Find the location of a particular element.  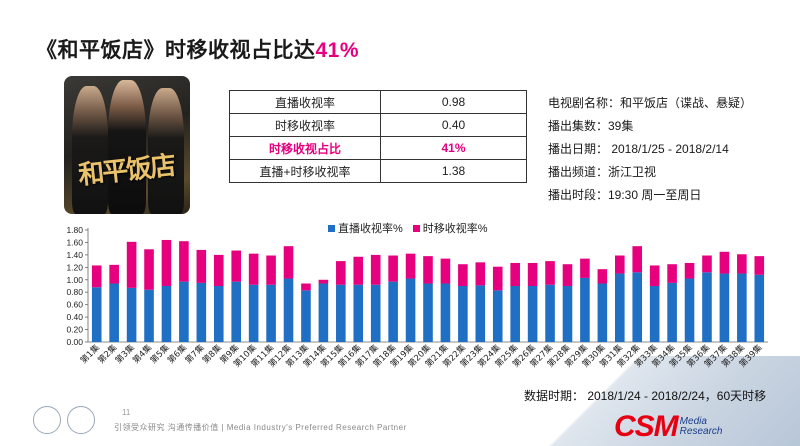

y-tick-label: 1.80 is located at coordinates (74, 230).